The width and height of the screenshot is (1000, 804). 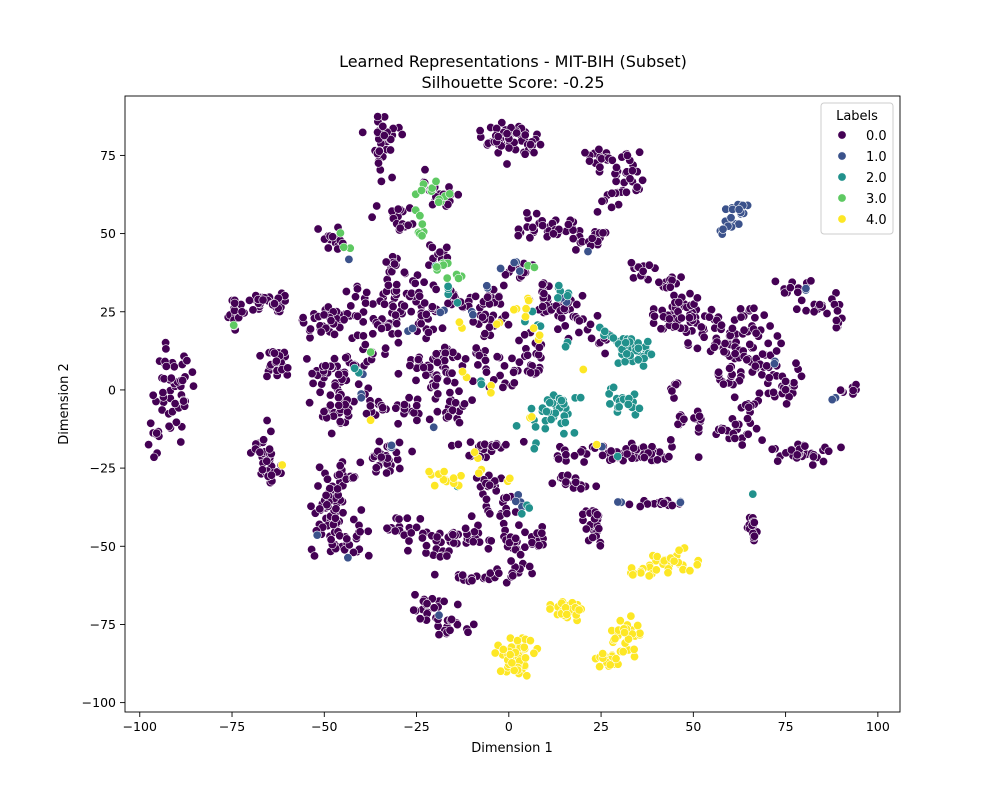 I want to click on x-tick-label: 0, so click(x=509, y=726).